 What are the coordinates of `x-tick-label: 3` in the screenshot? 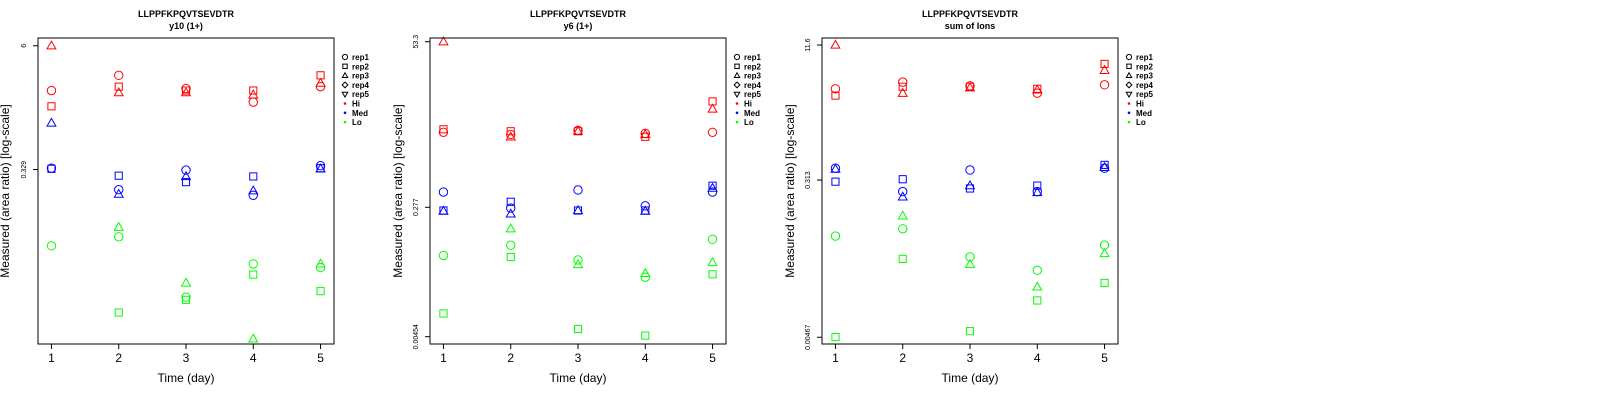 It's located at (578, 358).